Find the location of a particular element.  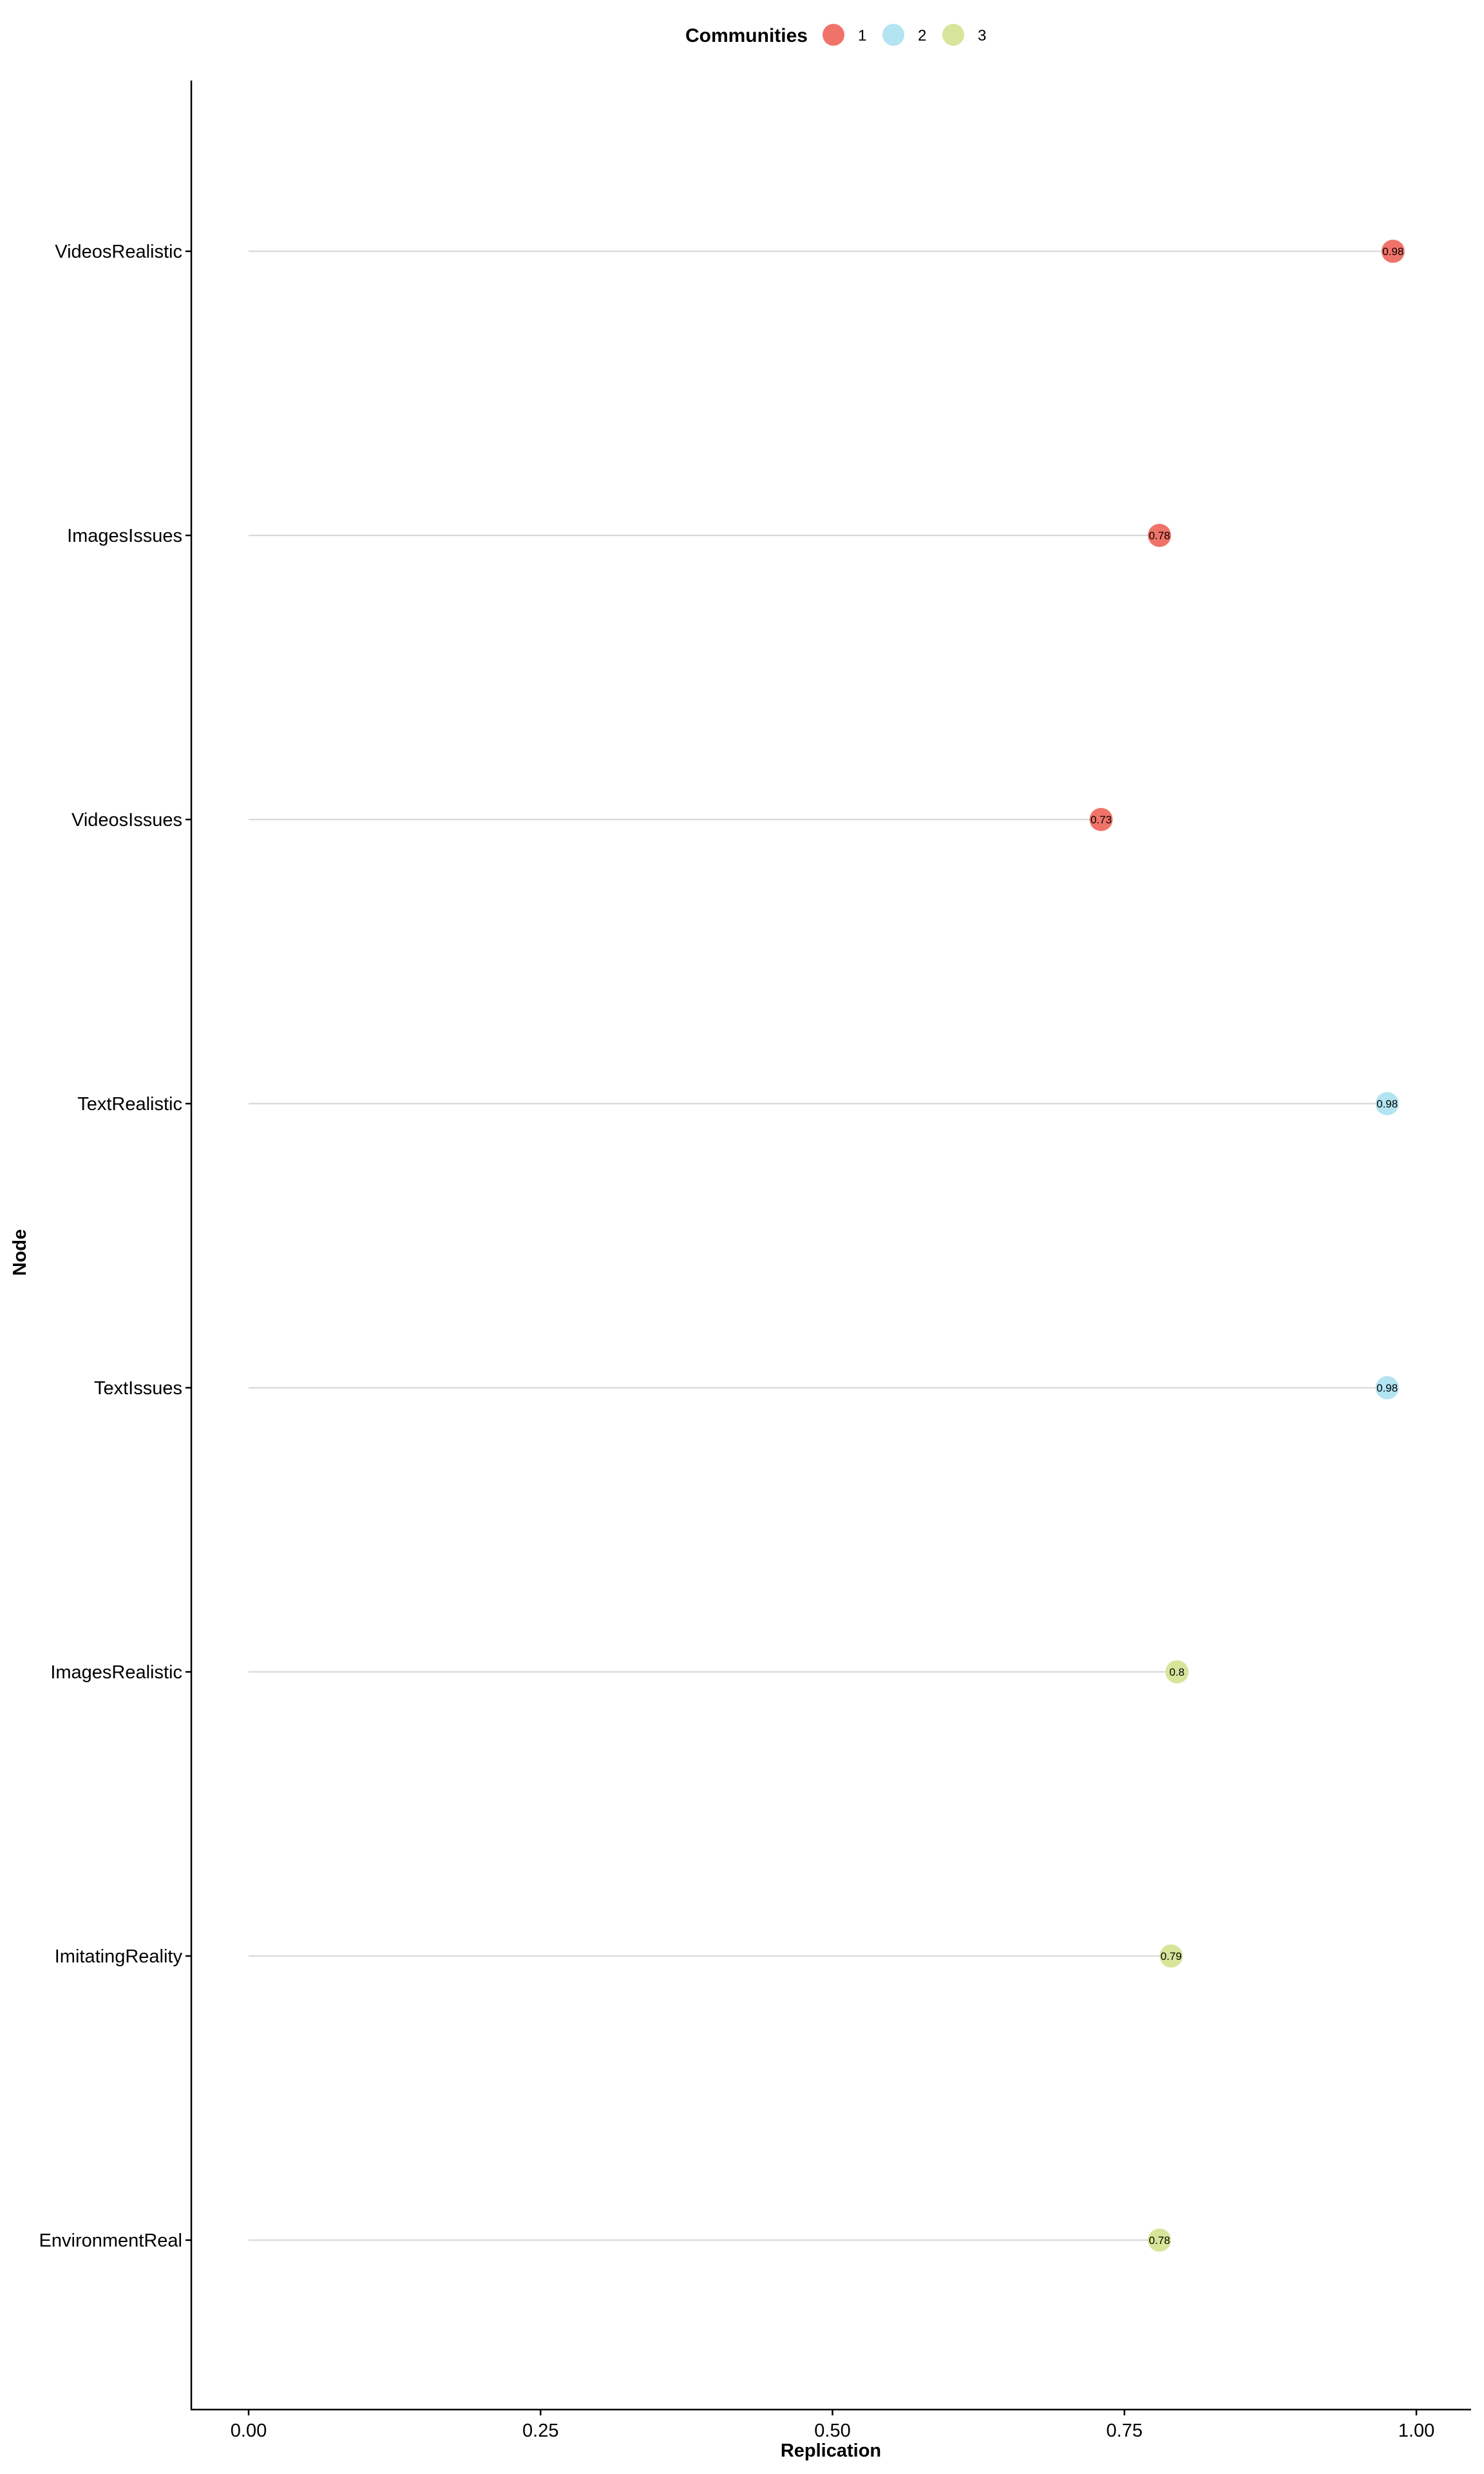

point-ImagesIssues is located at coordinates (1160, 535).